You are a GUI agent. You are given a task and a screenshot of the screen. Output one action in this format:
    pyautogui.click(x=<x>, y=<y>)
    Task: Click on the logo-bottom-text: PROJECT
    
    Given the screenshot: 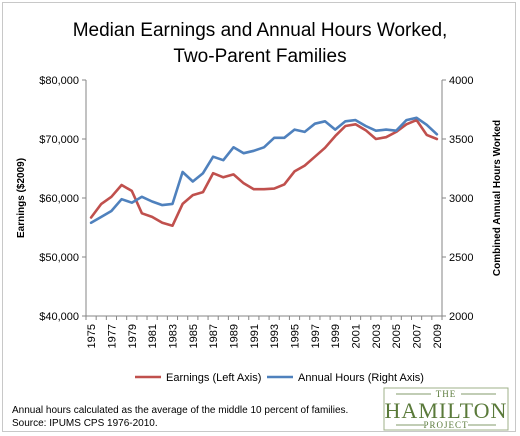 What is the action you would take?
    pyautogui.click(x=445, y=425)
    